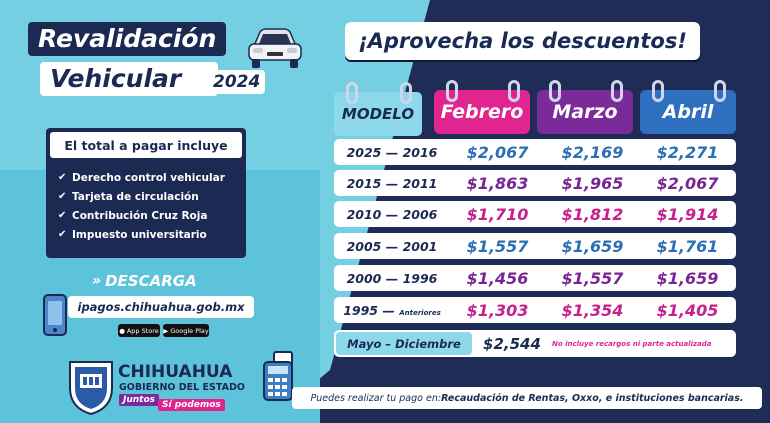 The image size is (770, 423). What do you see at coordinates (91, 387) in the screenshot?
I see `state-seal-icon` at bounding box center [91, 387].